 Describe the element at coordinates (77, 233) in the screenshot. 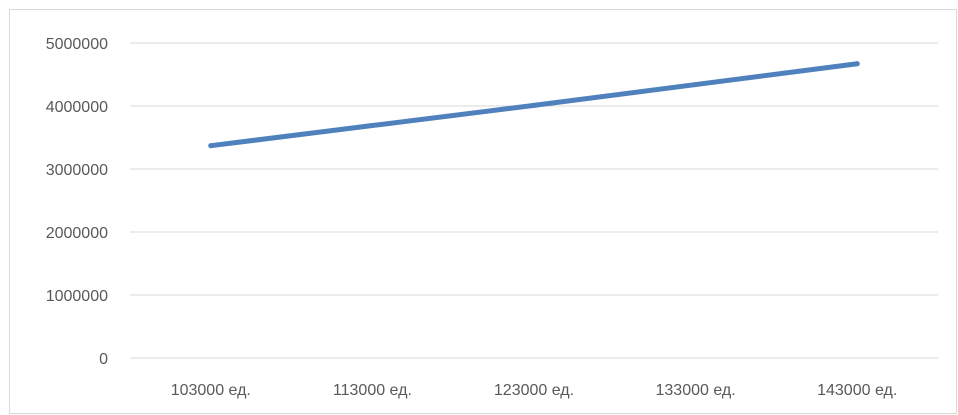

I see `y-tick-label: 2000000` at that location.